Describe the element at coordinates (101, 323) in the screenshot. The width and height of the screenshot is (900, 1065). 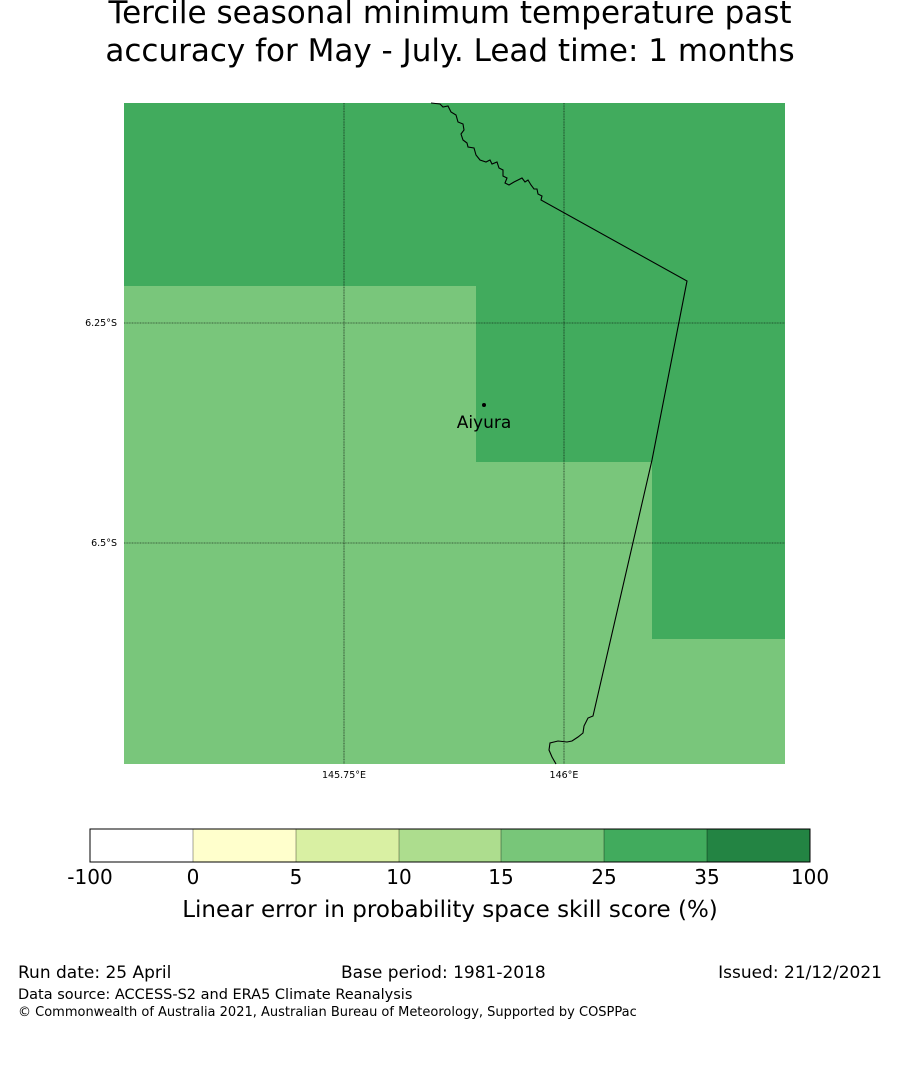
I see `lat-label-6-25: 6.25°S` at that location.